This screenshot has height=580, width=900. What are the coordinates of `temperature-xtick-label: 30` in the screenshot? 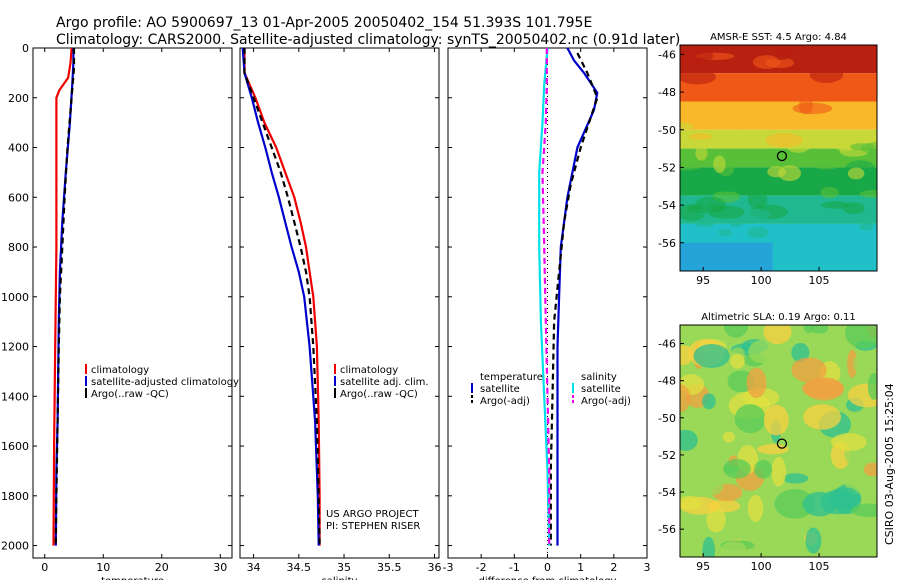 It's located at (220, 567).